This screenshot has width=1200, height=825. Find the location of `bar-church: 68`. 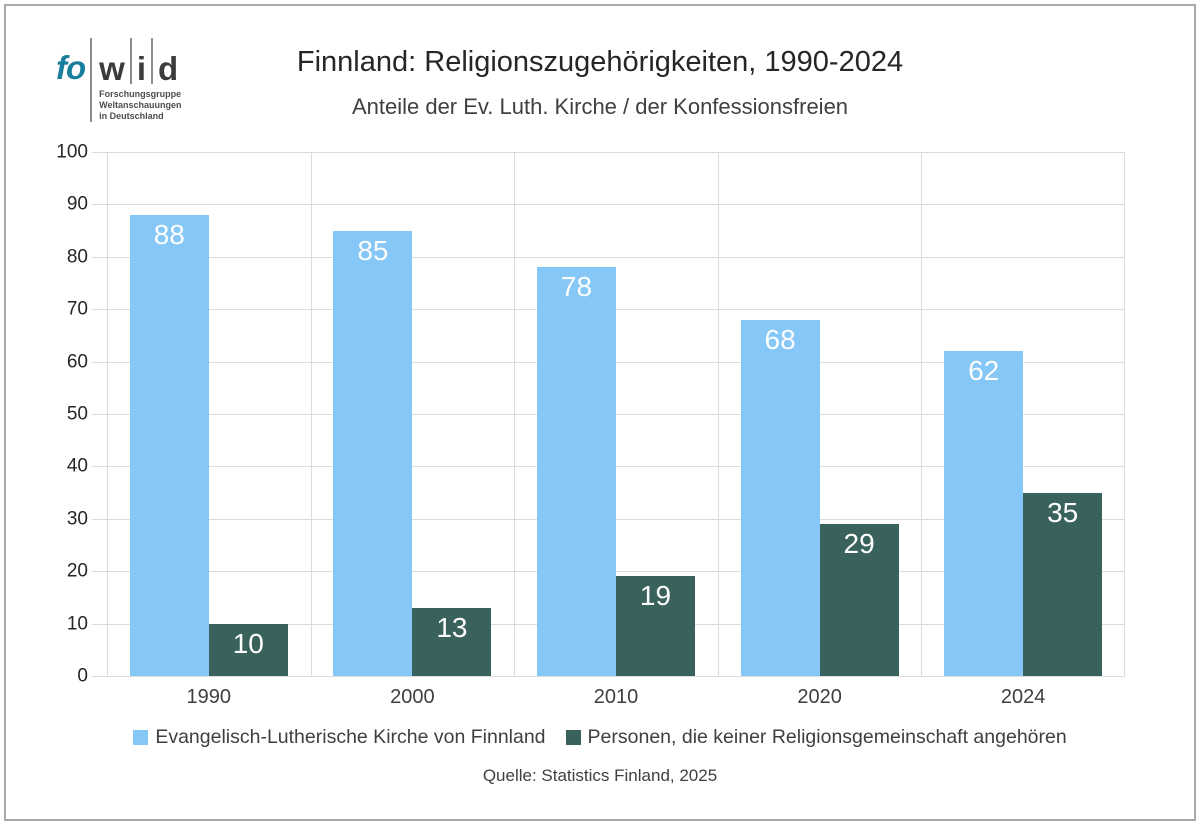

bar-church: 68 is located at coordinates (780, 497).